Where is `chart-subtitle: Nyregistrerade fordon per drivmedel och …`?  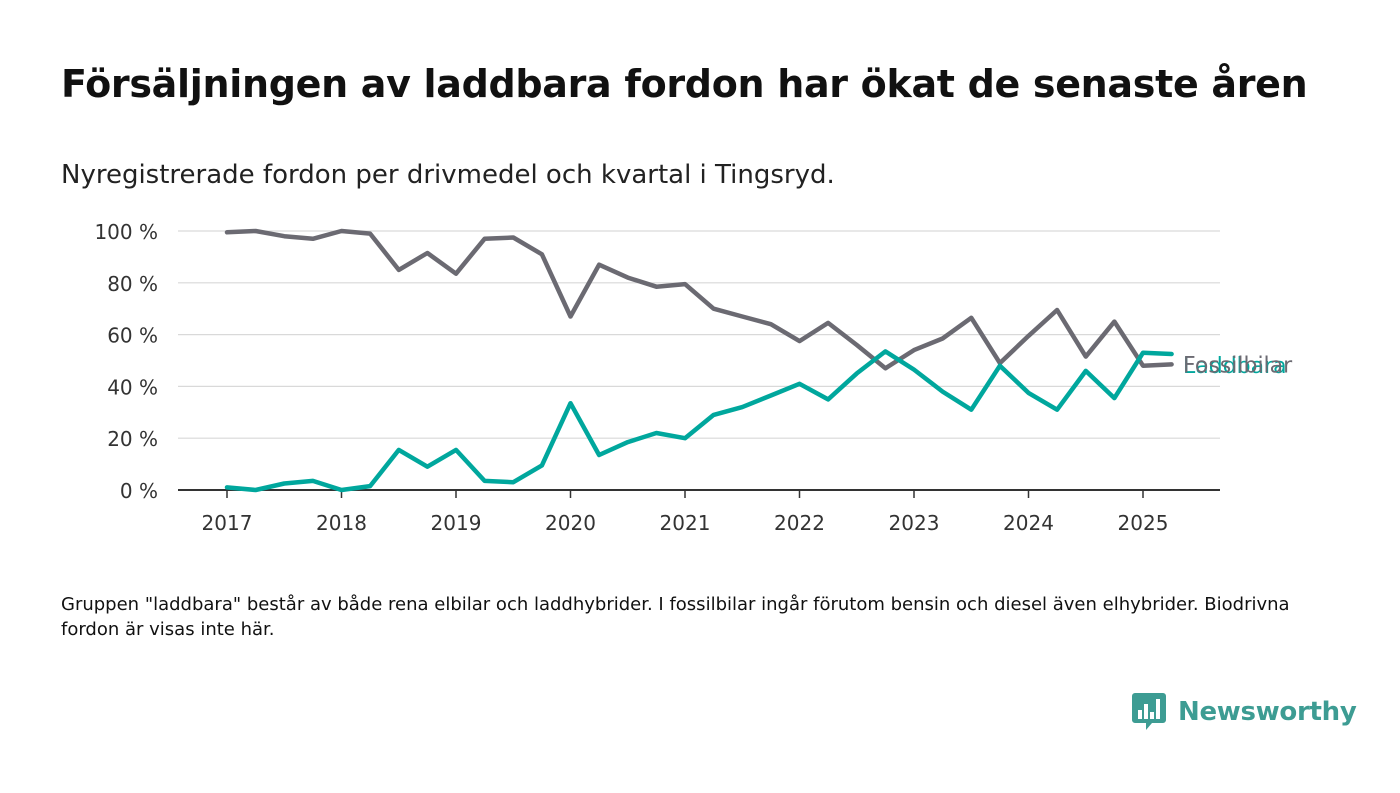 chart-subtitle: Nyregistrerade fordon per drivmedel och … is located at coordinates (448, 175).